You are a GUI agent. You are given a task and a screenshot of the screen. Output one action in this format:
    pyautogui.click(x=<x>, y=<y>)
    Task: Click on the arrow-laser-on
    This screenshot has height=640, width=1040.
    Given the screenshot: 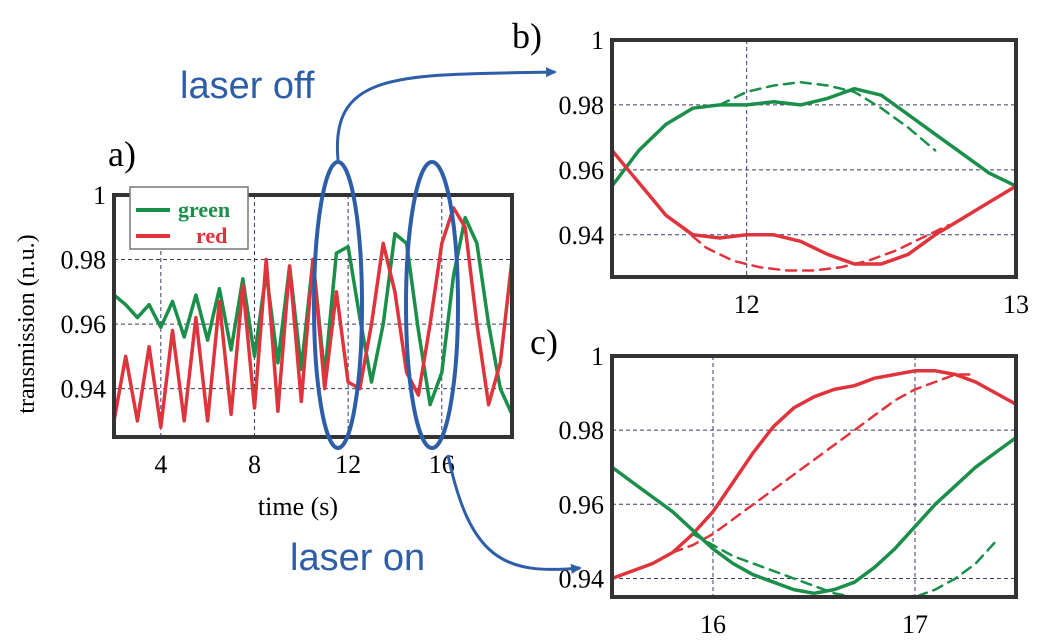 What is the action you would take?
    pyautogui.click(x=514, y=514)
    